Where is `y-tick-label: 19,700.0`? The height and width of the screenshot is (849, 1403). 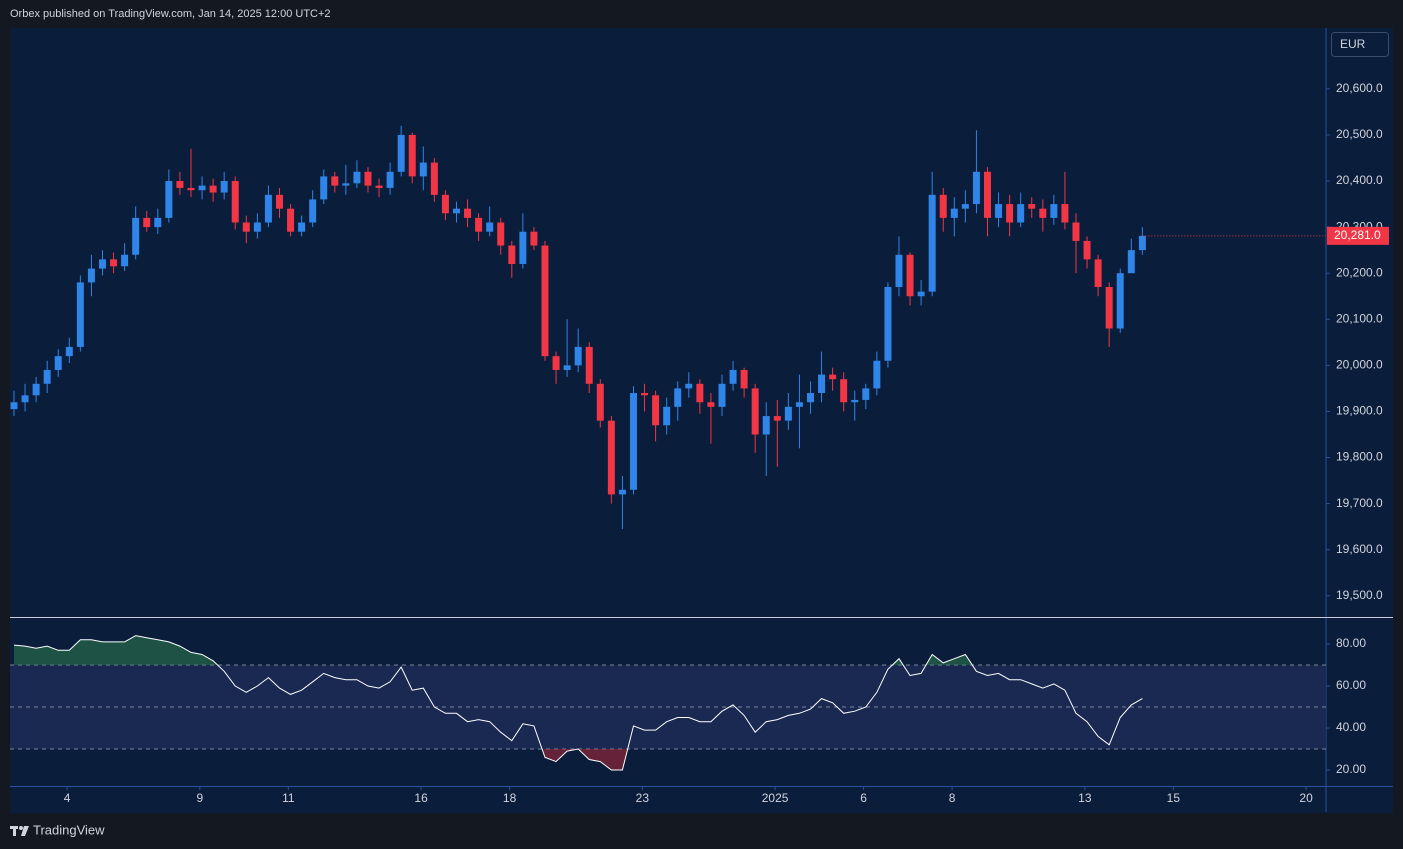 y-tick-label: 19,700.0 is located at coordinates (1359, 503).